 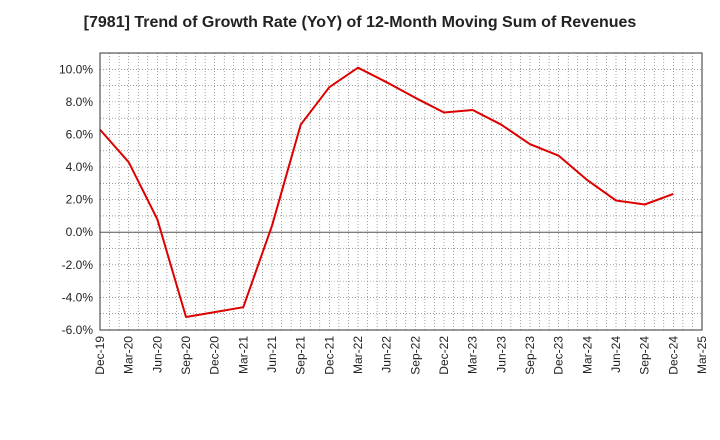 I want to click on x-tick-label: Sep-20, so click(x=186, y=355).